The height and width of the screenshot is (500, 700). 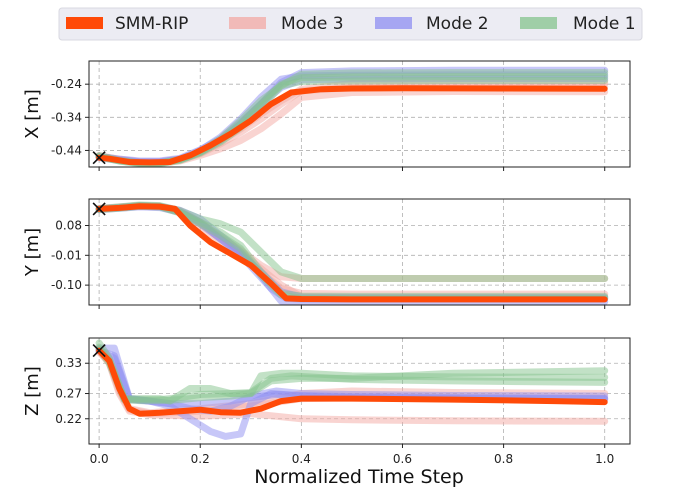 I want to click on y-tick-label-x-1: -0.34, so click(x=66, y=117).